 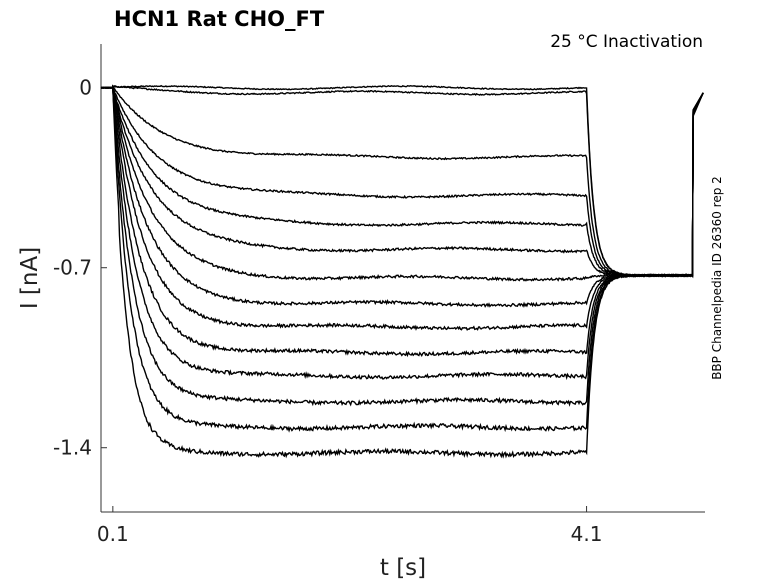 I want to click on y-tick-label: -1.4, so click(x=72, y=448).